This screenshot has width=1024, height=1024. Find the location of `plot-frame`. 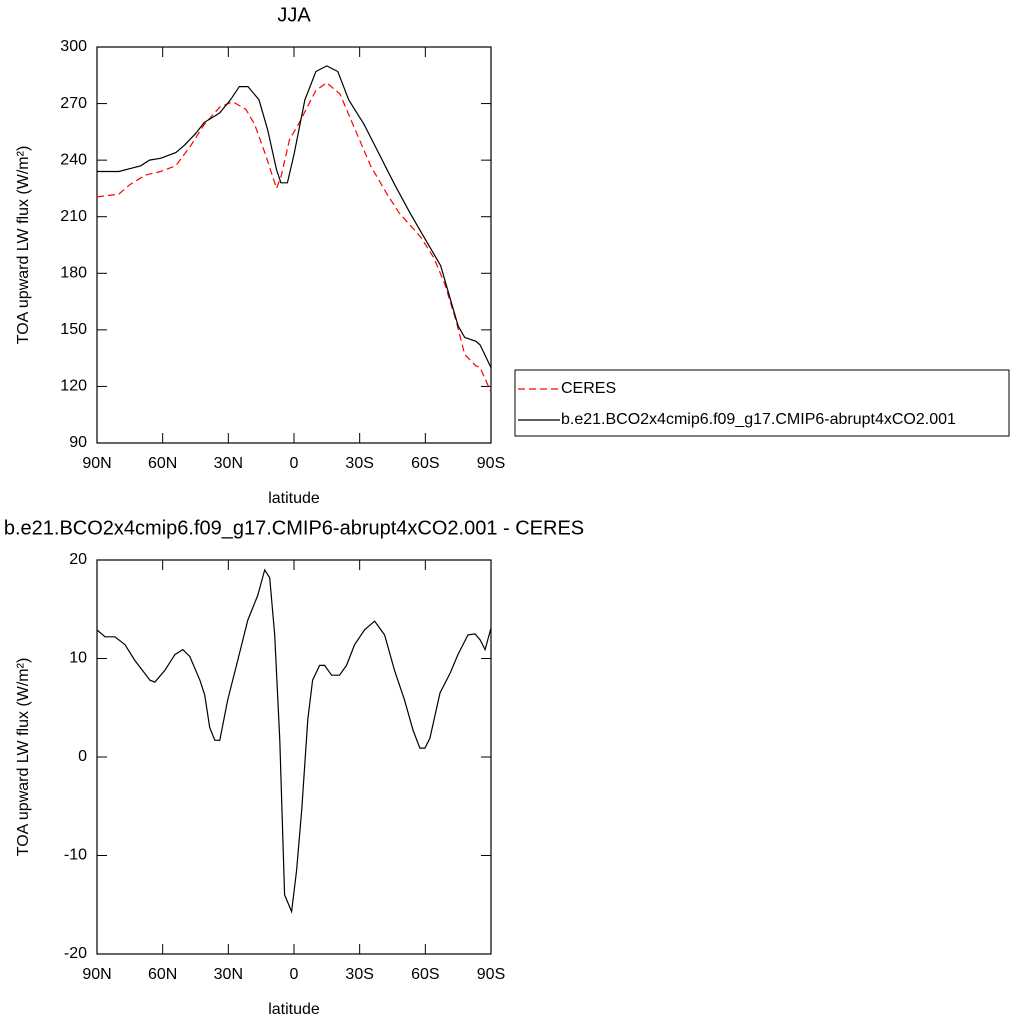

plot-frame is located at coordinates (294, 757).